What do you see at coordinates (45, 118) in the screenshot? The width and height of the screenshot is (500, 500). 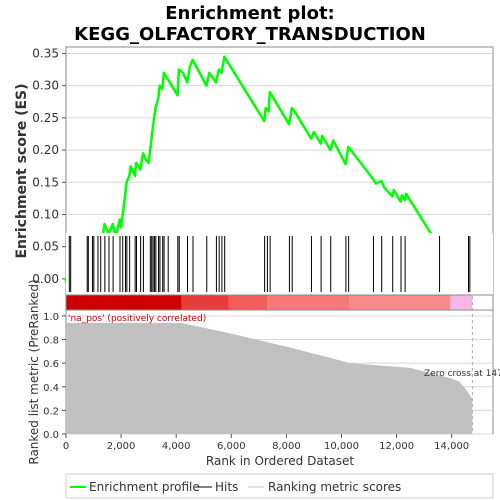 I see `es-y-tick-label: 0.25` at bounding box center [45, 118].